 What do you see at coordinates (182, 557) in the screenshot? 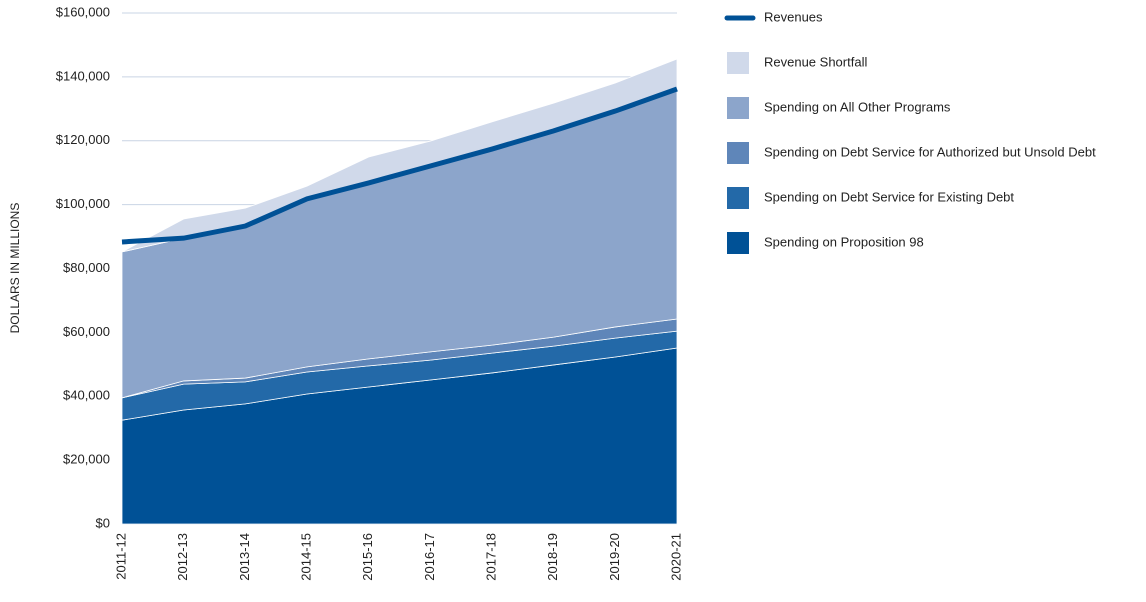
I see `x-tick-label: 2012-13` at bounding box center [182, 557].